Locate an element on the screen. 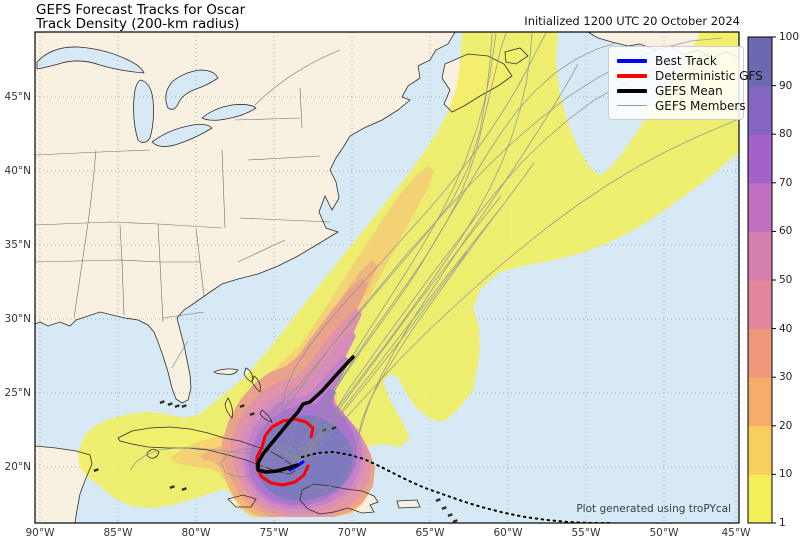 The width and height of the screenshot is (800, 546). x-tick-label: 45°W is located at coordinates (736, 533).